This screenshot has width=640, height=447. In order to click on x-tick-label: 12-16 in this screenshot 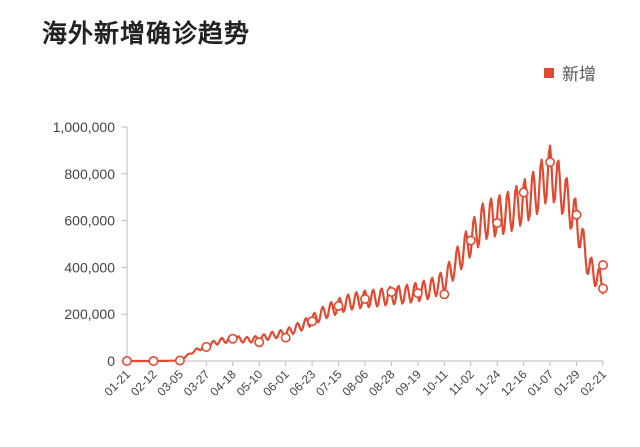, I will do `click(514, 383)`.